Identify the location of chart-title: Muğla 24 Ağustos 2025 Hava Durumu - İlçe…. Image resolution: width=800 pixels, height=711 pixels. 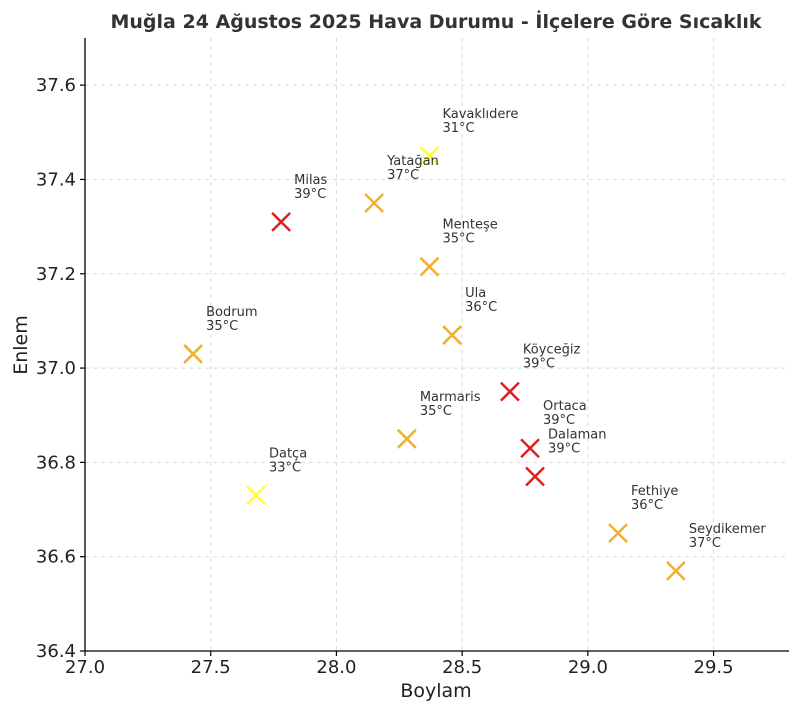
(435, 21).